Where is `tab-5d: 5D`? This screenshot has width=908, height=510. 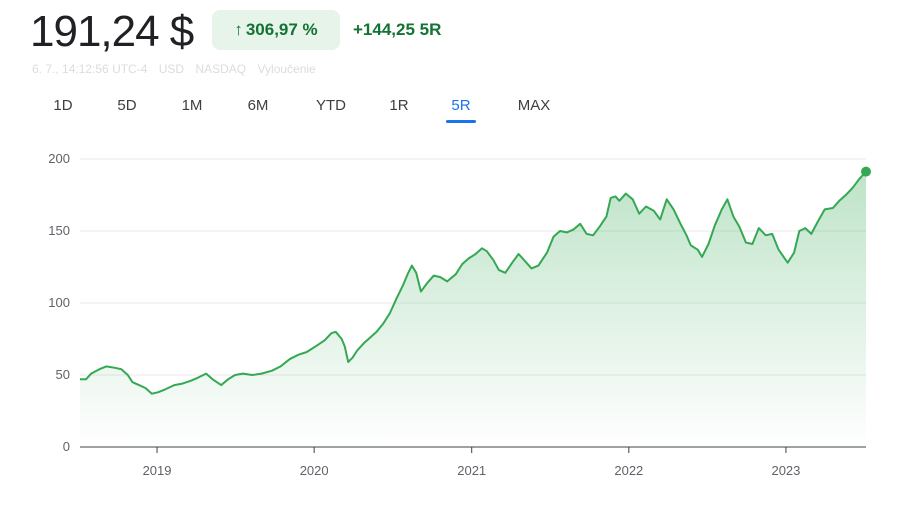
tab-5d: 5D is located at coordinates (127, 105).